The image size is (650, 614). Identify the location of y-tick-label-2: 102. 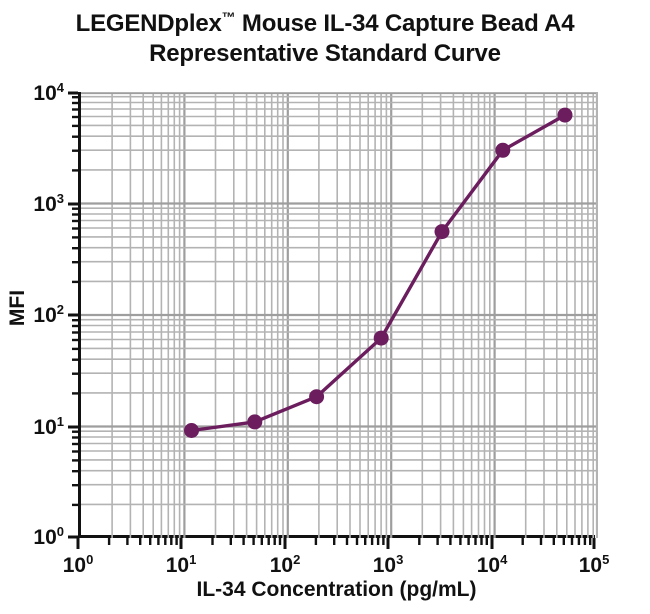
(35, 315).